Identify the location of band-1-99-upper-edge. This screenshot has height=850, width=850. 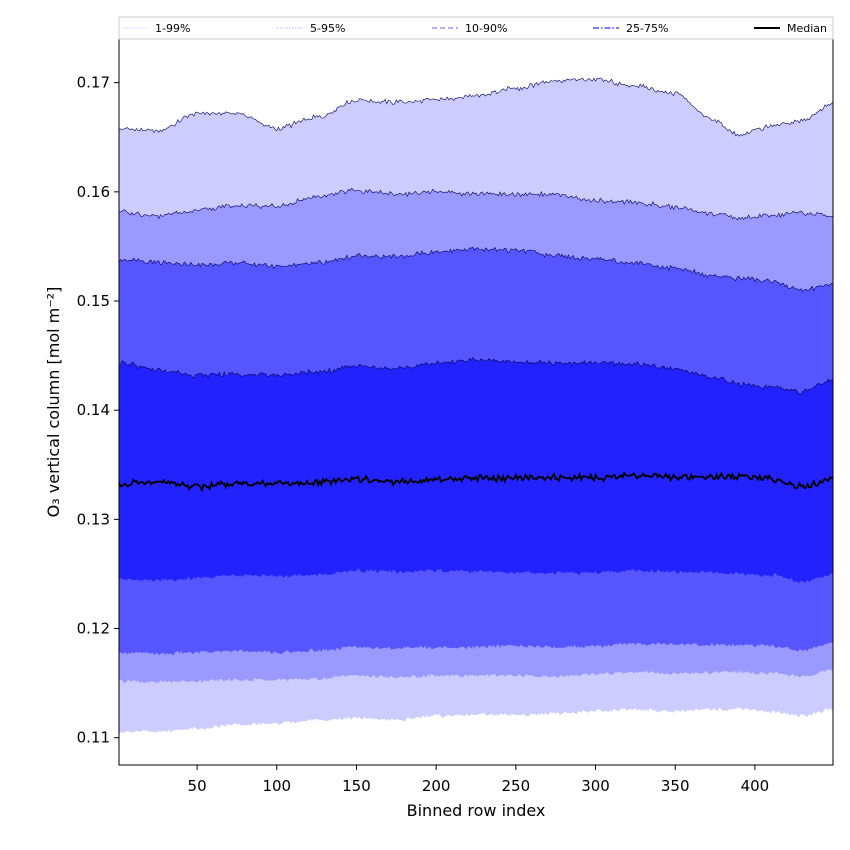
(476, 107).